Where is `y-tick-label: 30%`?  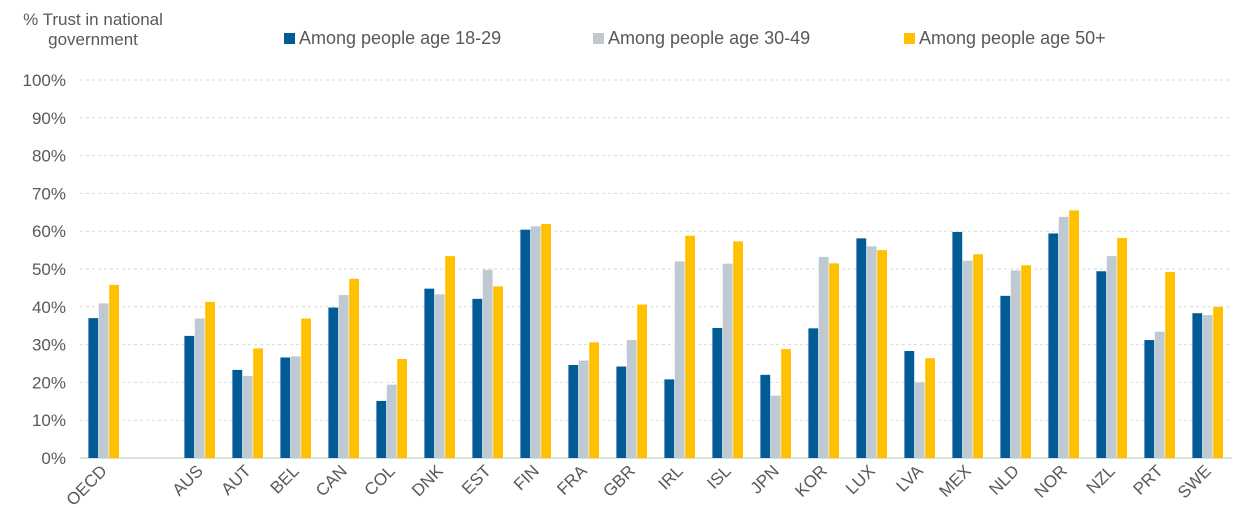
y-tick-label: 30% is located at coordinates (49, 345).